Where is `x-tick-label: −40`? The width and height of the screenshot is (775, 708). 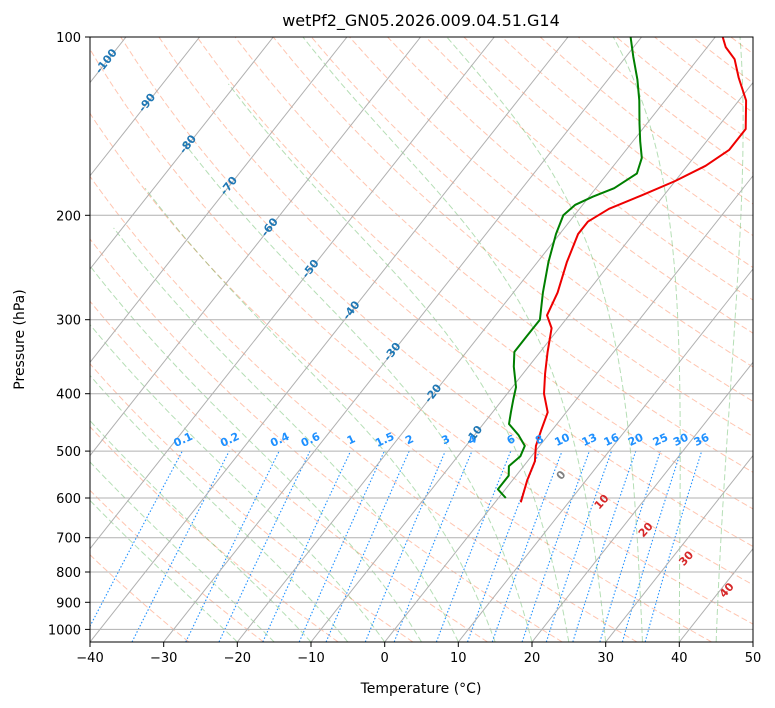
x-tick-label: −40 is located at coordinates (89, 658).